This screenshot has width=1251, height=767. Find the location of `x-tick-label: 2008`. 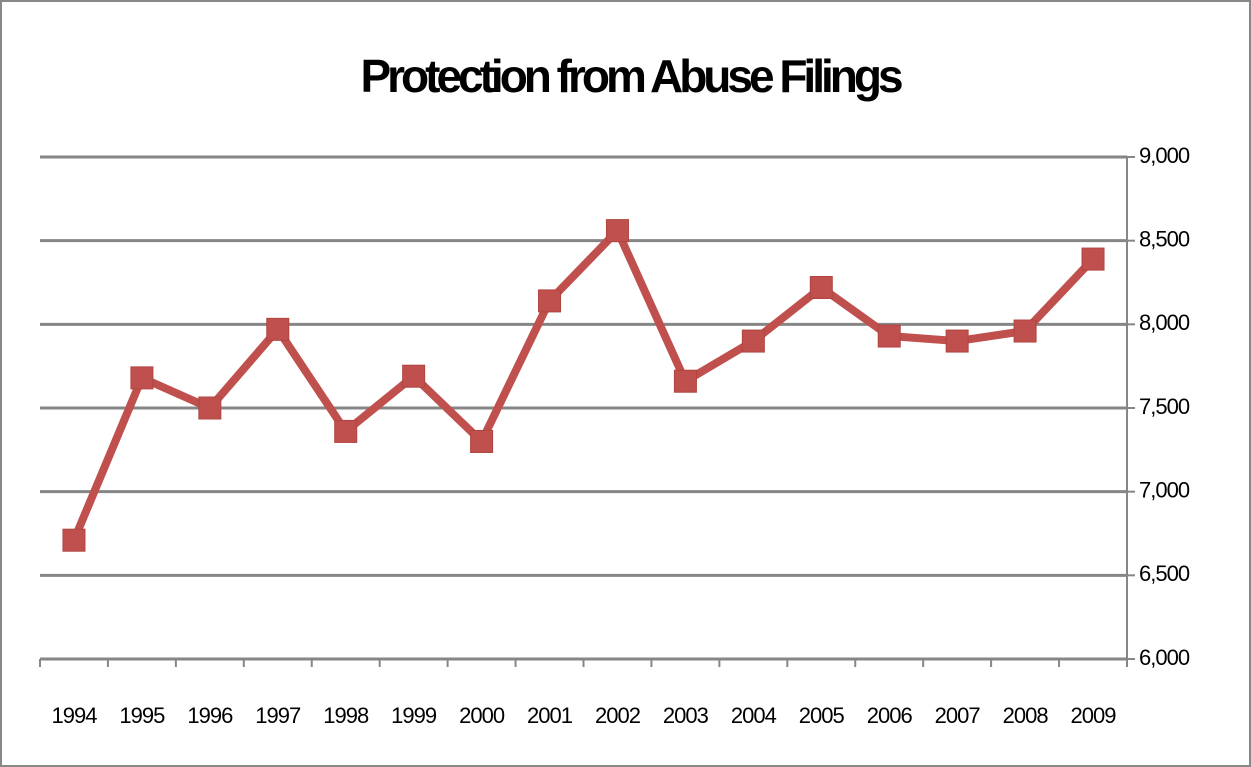

x-tick-label: 2008 is located at coordinates (1026, 715).